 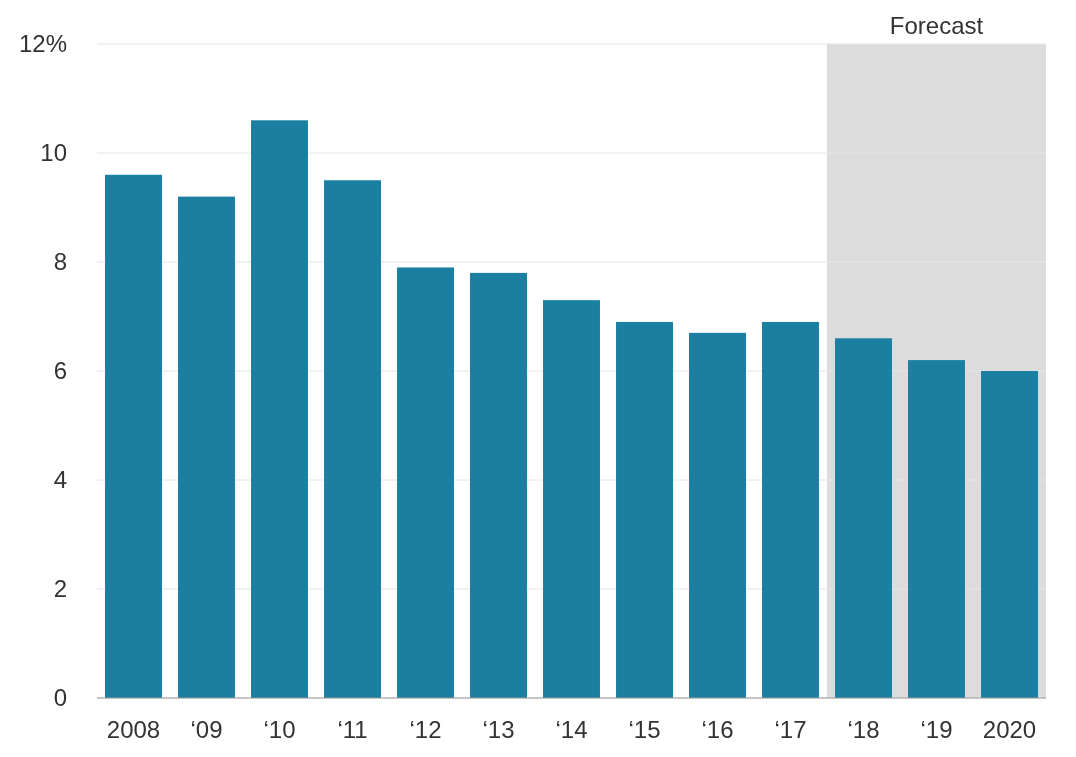 What do you see at coordinates (936, 729) in the screenshot?
I see `x-tick-label: ‘19` at bounding box center [936, 729].